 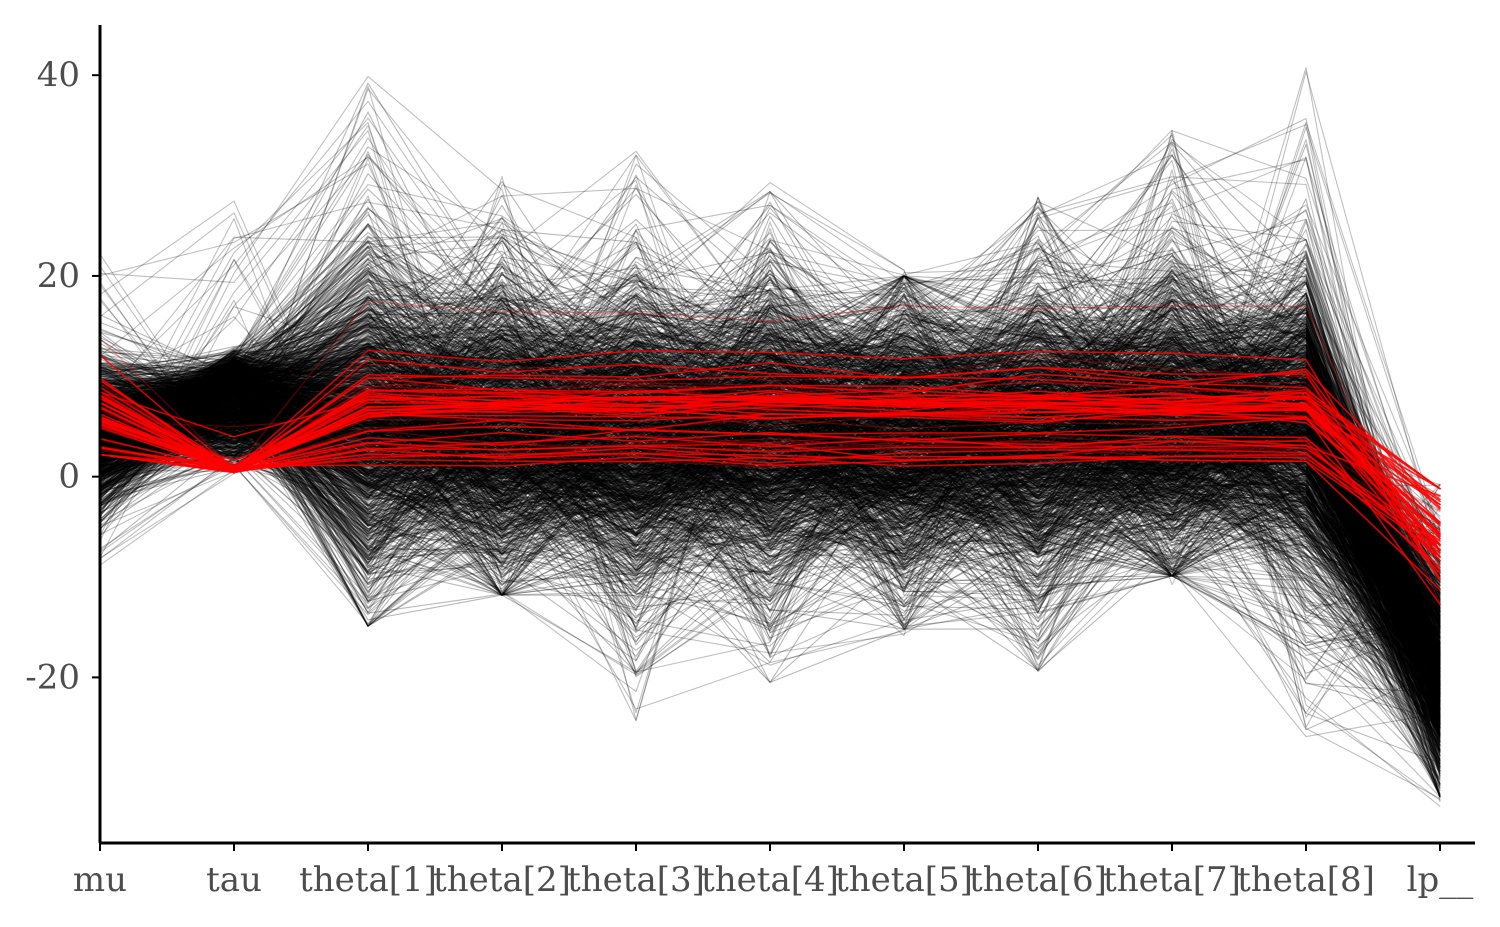 I want to click on x-tick-label: theta[4], so click(x=770, y=880).